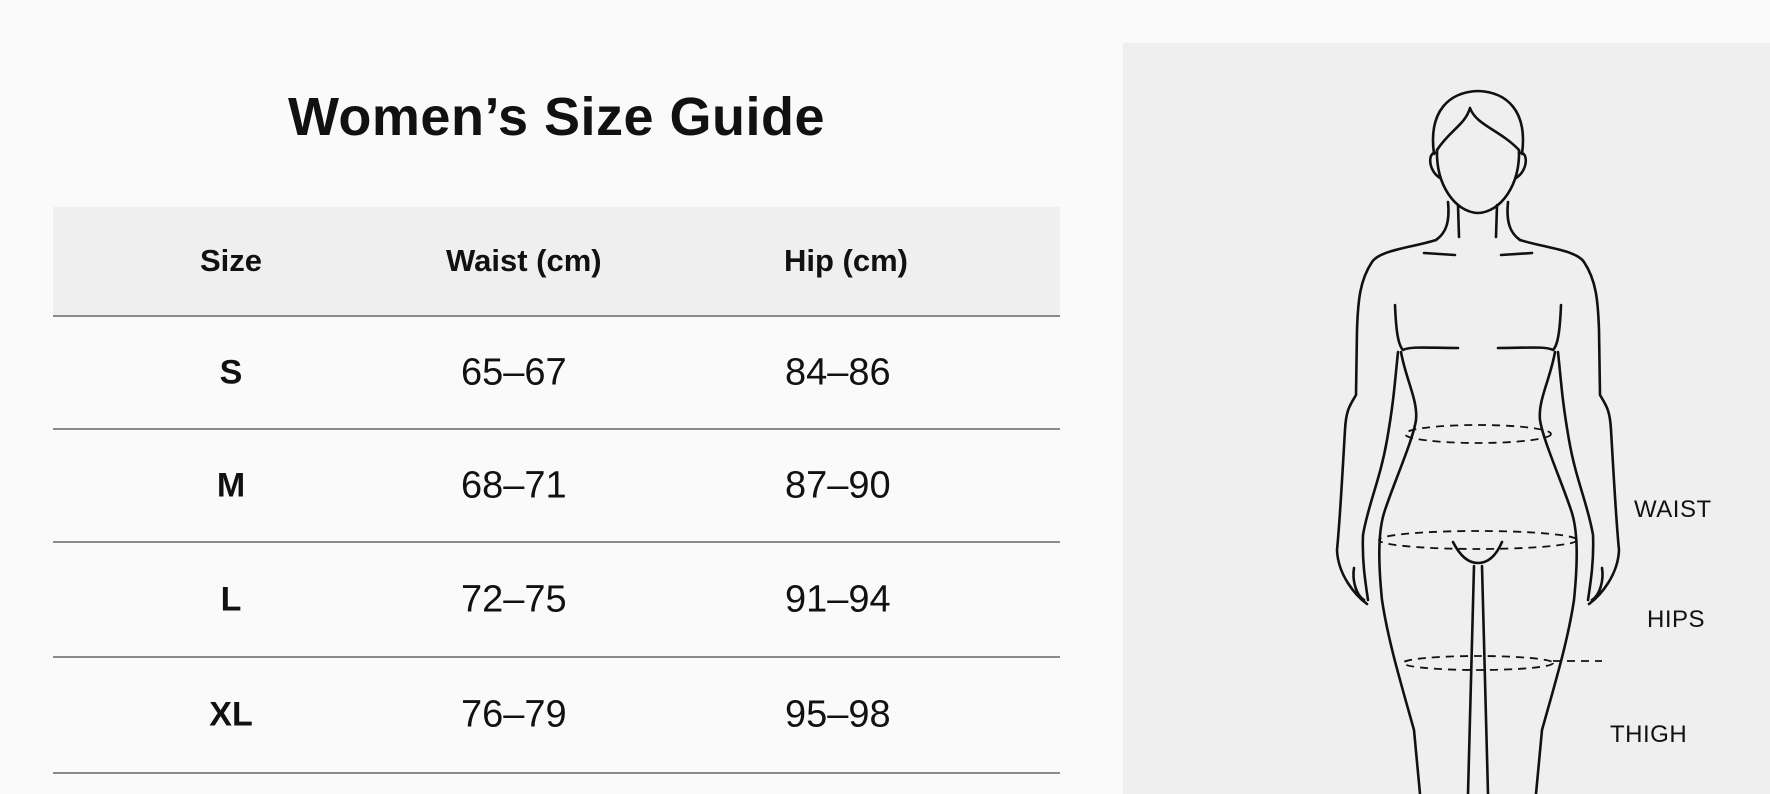 The image size is (1770, 794). What do you see at coordinates (514, 372) in the screenshot?
I see `waist-cell: 65–67` at bounding box center [514, 372].